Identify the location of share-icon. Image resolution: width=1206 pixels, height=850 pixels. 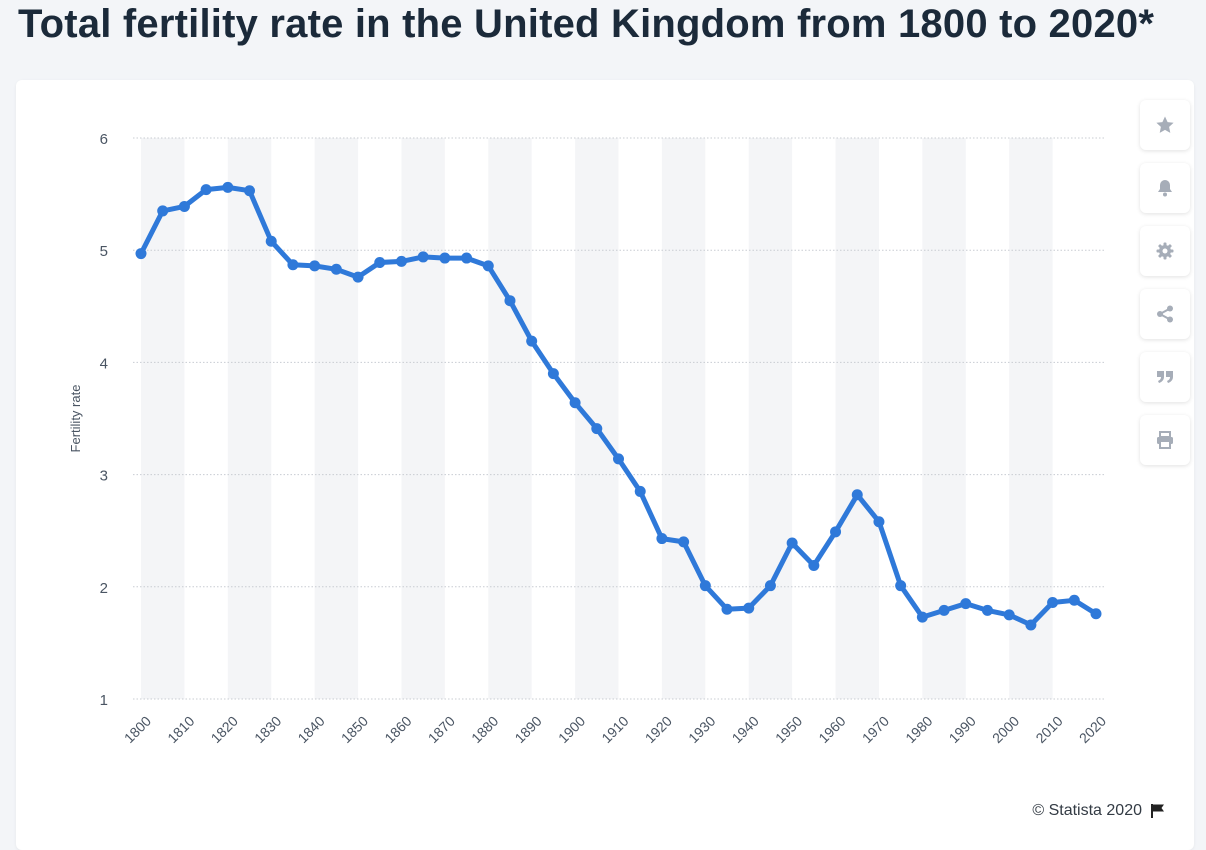
(1165, 314).